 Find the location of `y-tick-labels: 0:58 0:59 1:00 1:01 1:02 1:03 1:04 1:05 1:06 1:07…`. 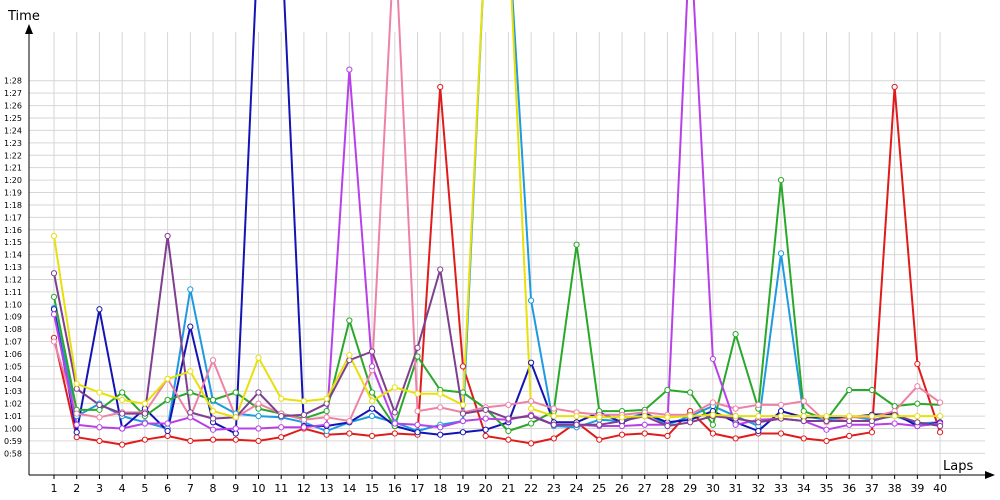

y-tick-labels: 0:58 0:59 1:00 1:01 1:02 1:03 1:04 1:05 1:06 1:07… is located at coordinates (13, 268).